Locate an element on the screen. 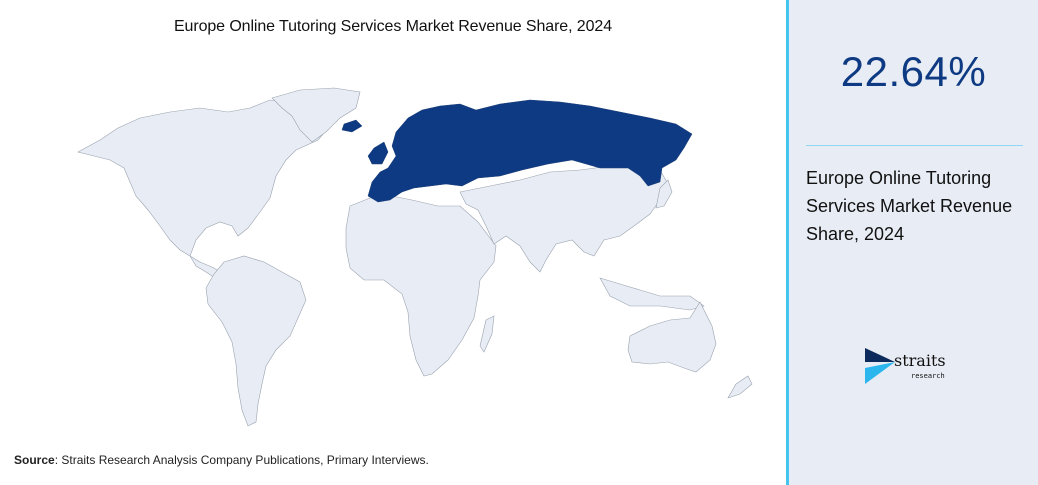 This screenshot has width=1038, height=485. region-north-america is located at coordinates (204, 178).